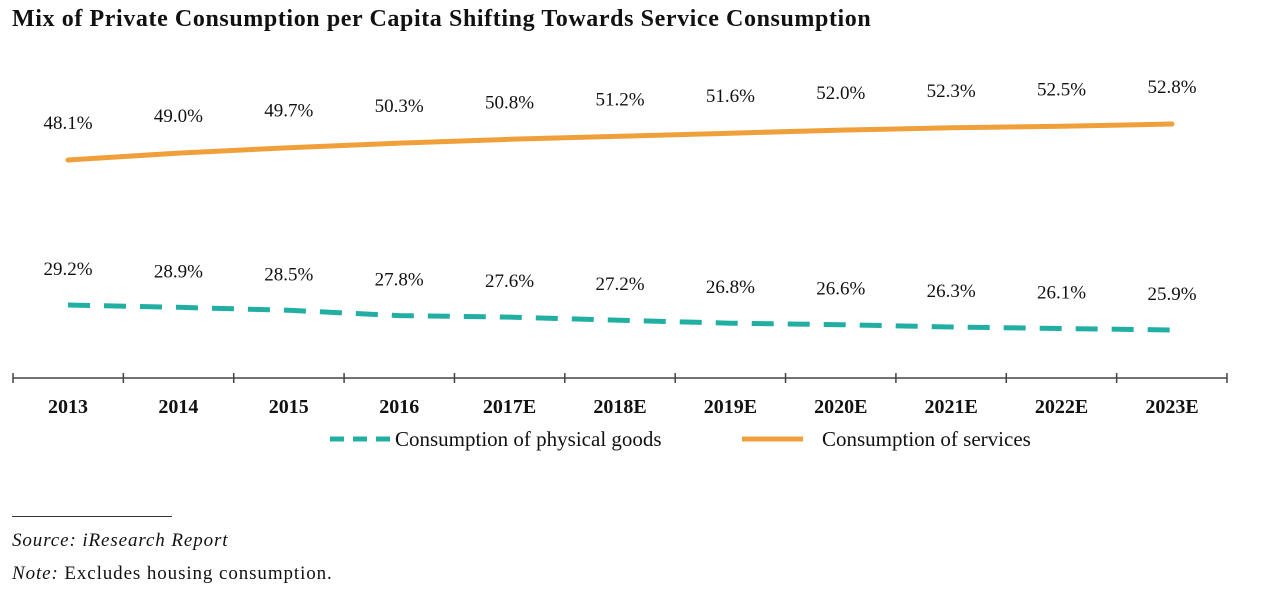 The image size is (1270, 590). Describe the element at coordinates (619, 284) in the screenshot. I see `data-label: 27.2%` at that location.